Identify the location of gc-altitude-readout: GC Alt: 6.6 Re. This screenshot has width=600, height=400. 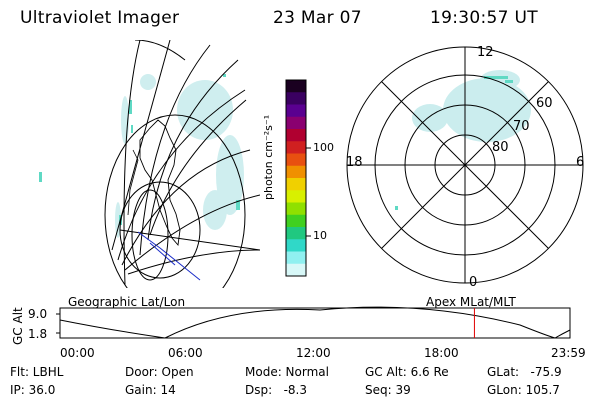
(407, 372).